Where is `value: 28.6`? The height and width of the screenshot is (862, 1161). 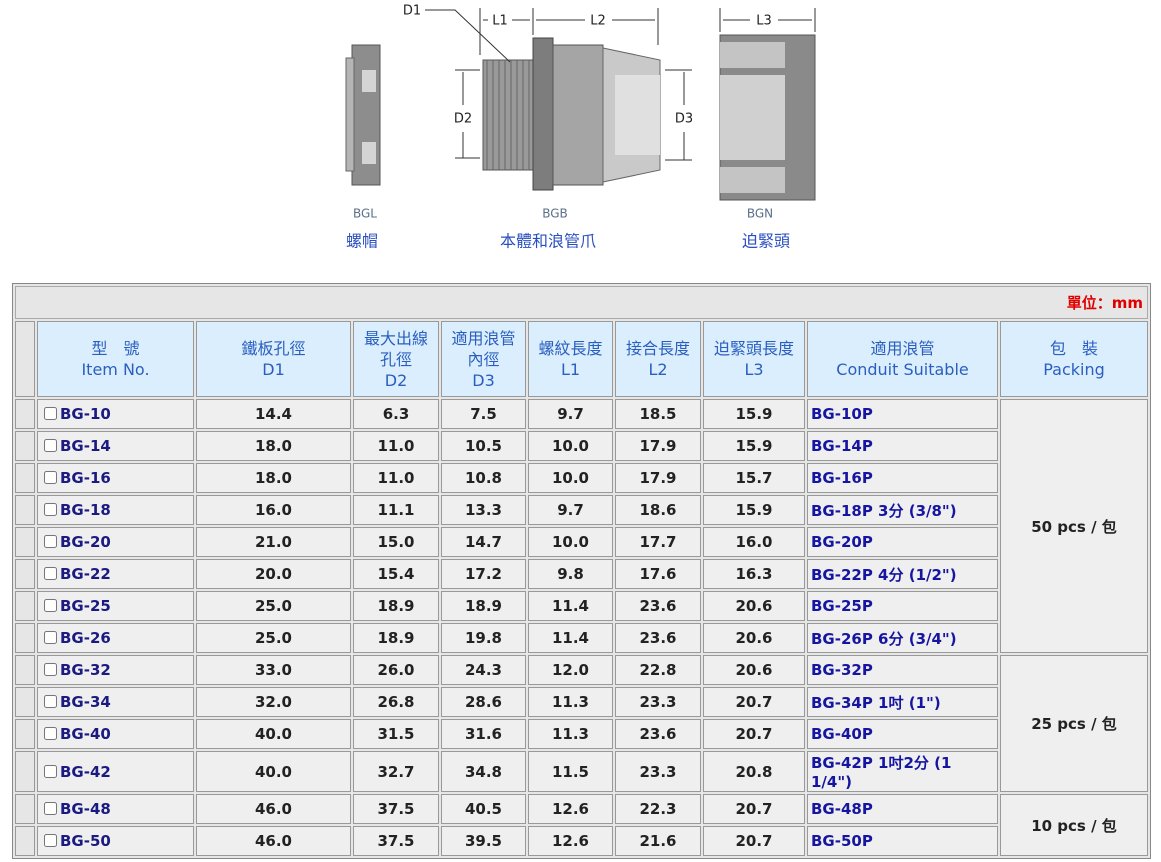
value: 28.6 is located at coordinates (483, 702).